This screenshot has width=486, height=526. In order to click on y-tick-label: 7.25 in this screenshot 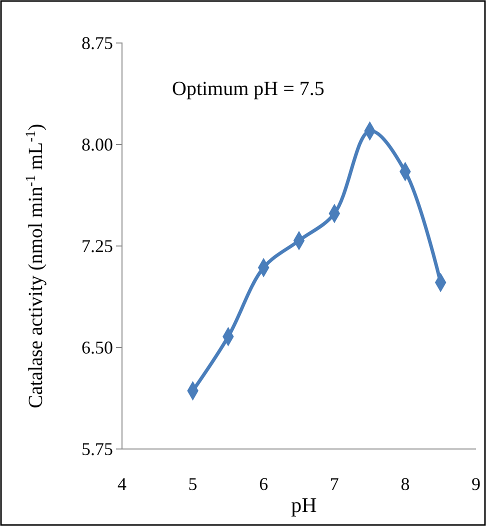, I will do `click(97, 246)`.